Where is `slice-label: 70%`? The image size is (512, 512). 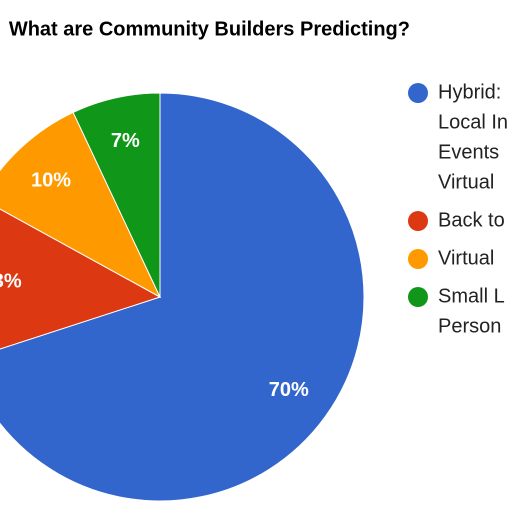 slice-label: 70% is located at coordinates (289, 390).